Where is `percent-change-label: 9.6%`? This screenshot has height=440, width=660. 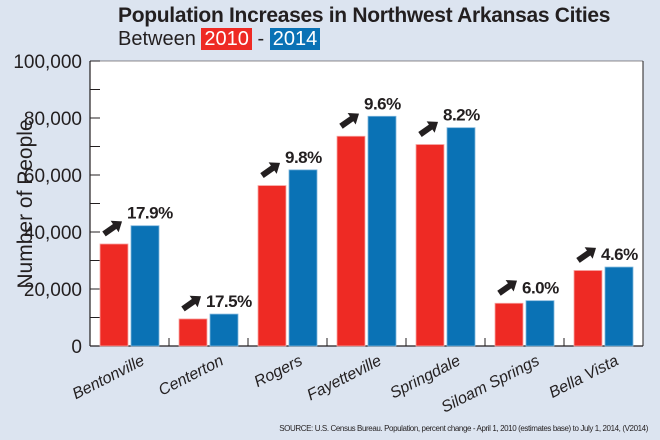
percent-change-label: 9.6% is located at coordinates (382, 103).